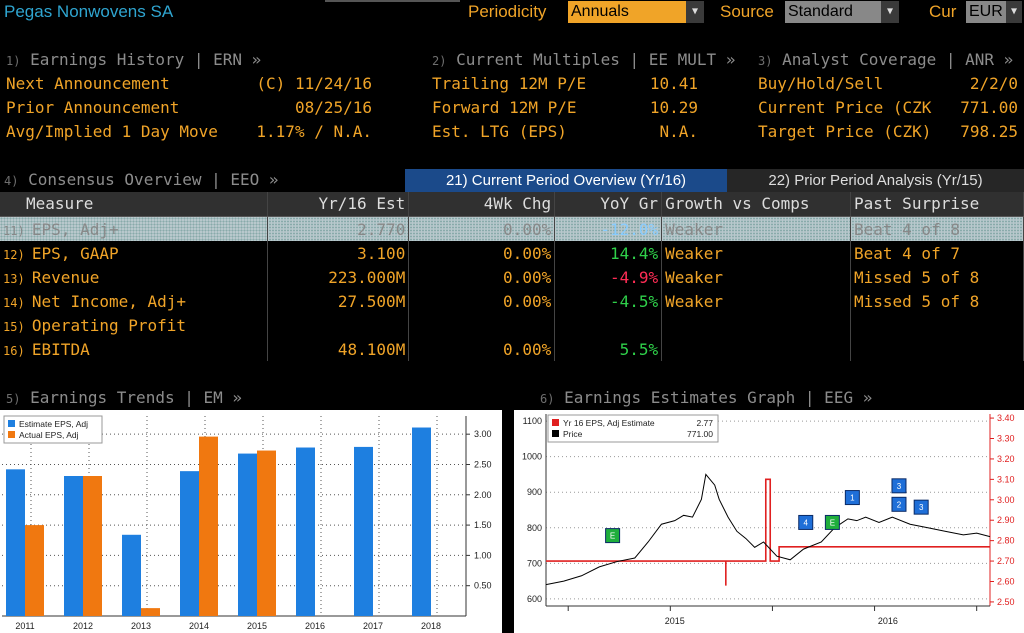 The image size is (1024, 633). Describe the element at coordinates (134, 229) in the screenshot. I see `cell-measure: 11) EPS, Adj+` at that location.